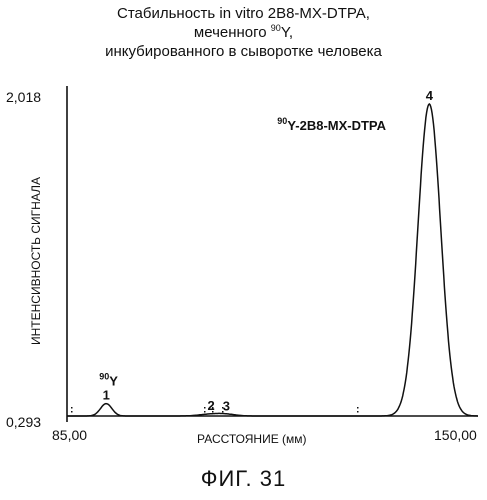 Image resolution: width=487 pixels, height=500 pixels. Describe the element at coordinates (226, 406) in the screenshot. I see `peak-3-number: 3` at that location.